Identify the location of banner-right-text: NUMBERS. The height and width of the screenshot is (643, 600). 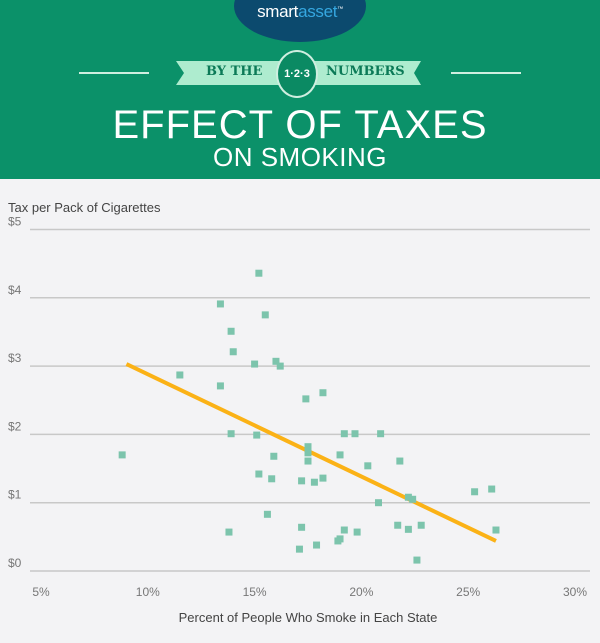
(365, 71).